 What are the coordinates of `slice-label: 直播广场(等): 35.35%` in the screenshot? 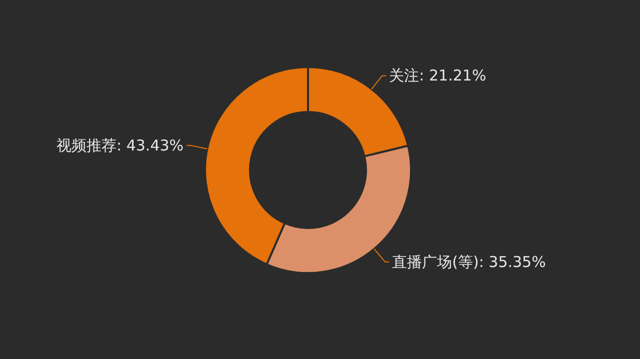 It's located at (469, 261).